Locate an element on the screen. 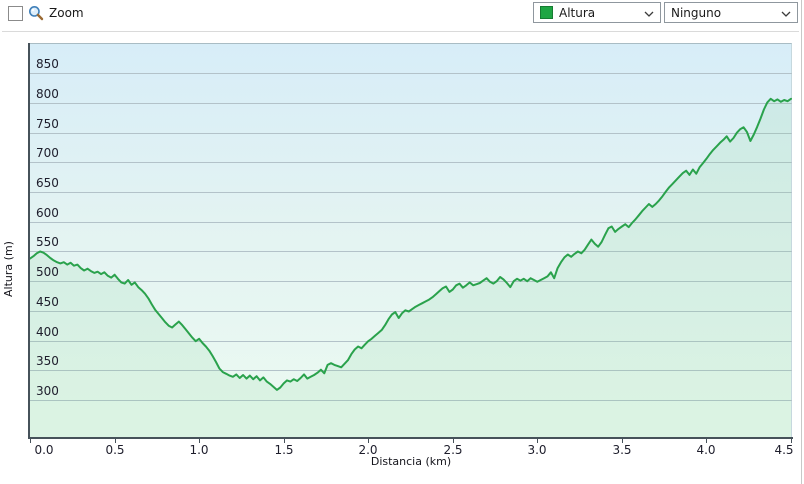  y-tick-label: 300 is located at coordinates (47, 390).